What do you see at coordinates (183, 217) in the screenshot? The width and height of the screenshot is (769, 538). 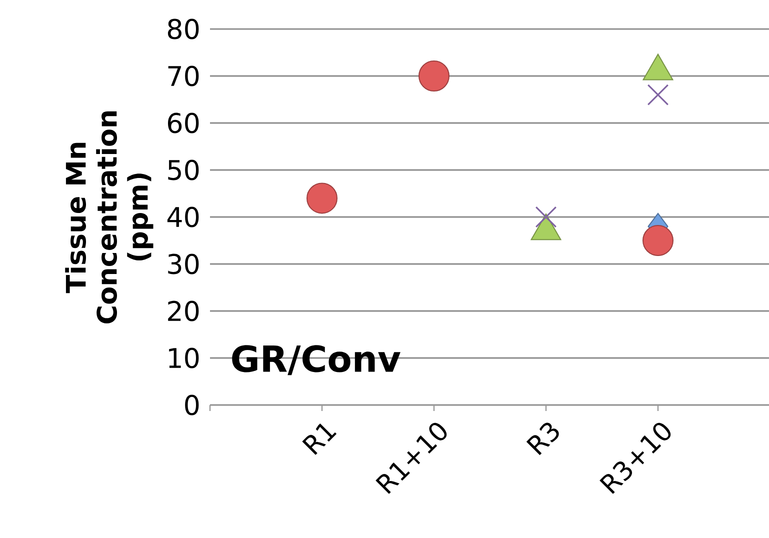 I see `y-tick-label: 40` at bounding box center [183, 217].